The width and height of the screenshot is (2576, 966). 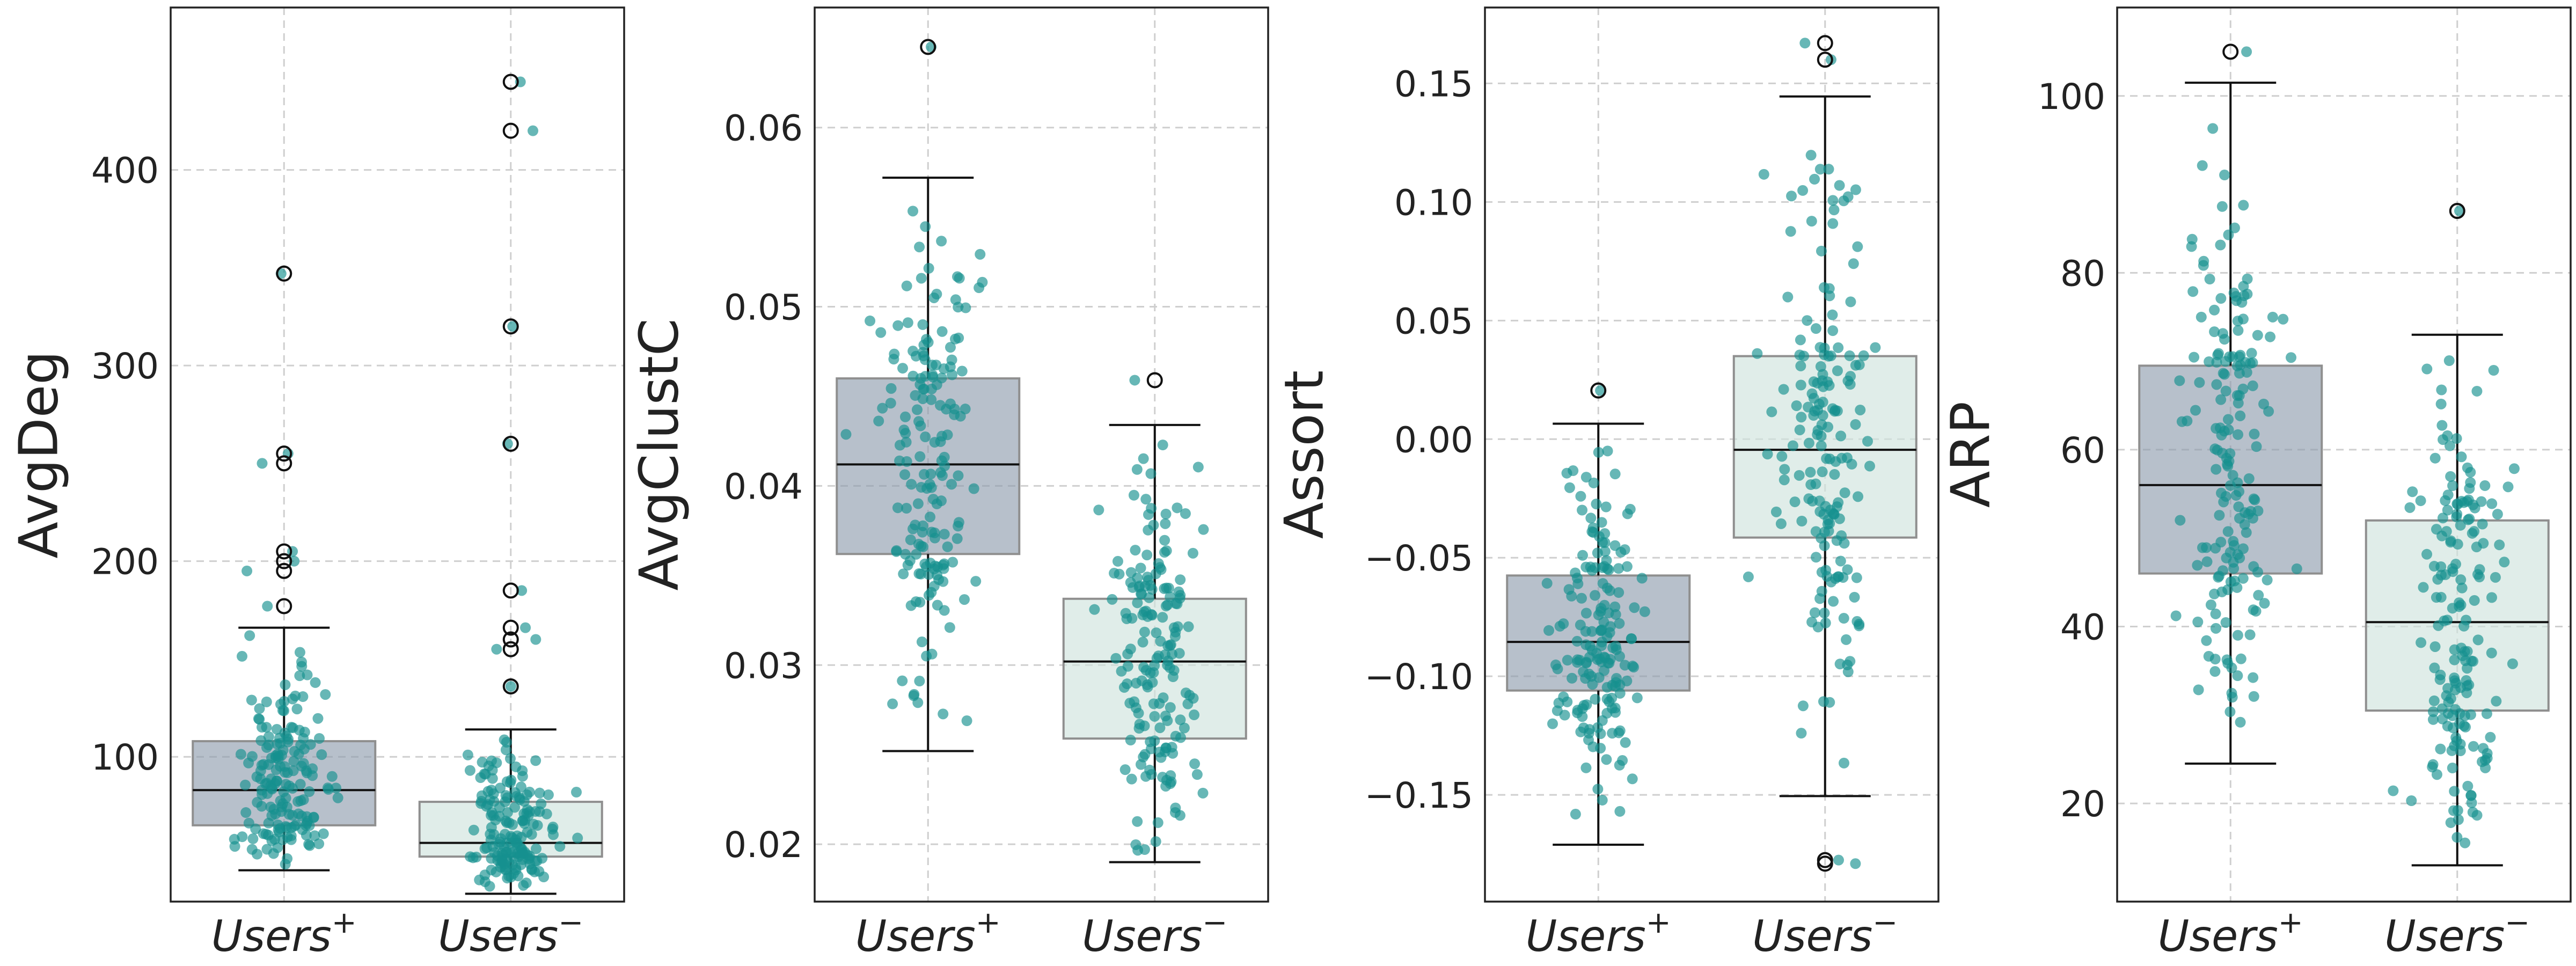 I want to click on y-tick-label: 0.15, so click(x=1433, y=84).